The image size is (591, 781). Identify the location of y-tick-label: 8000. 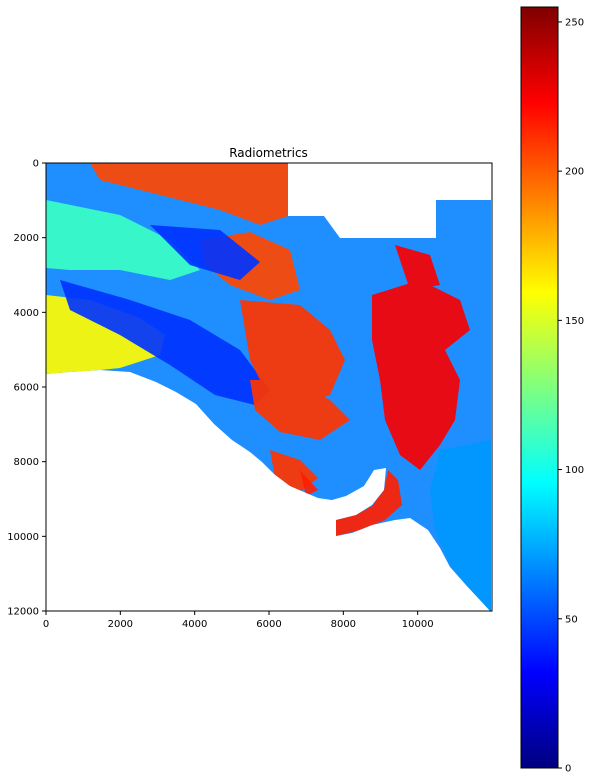
(26, 462).